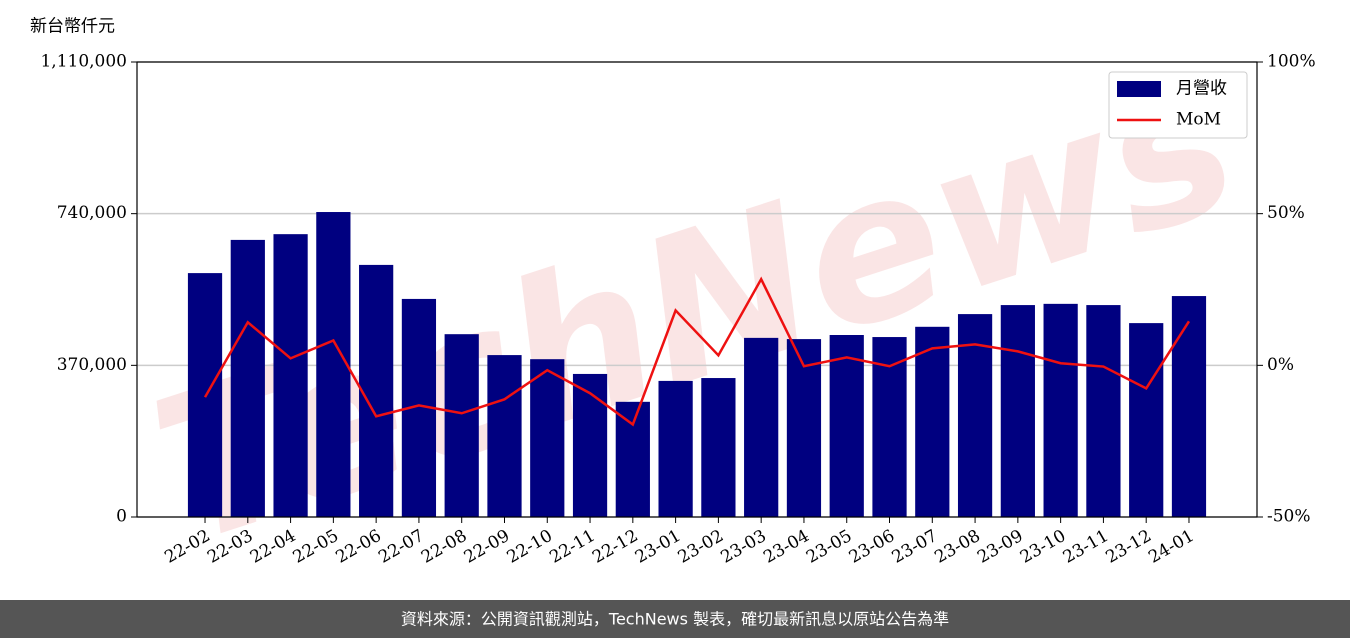 This screenshot has width=1350, height=638. Describe the element at coordinates (487, 547) in the screenshot. I see `x-tick-label: 22-09` at that location.